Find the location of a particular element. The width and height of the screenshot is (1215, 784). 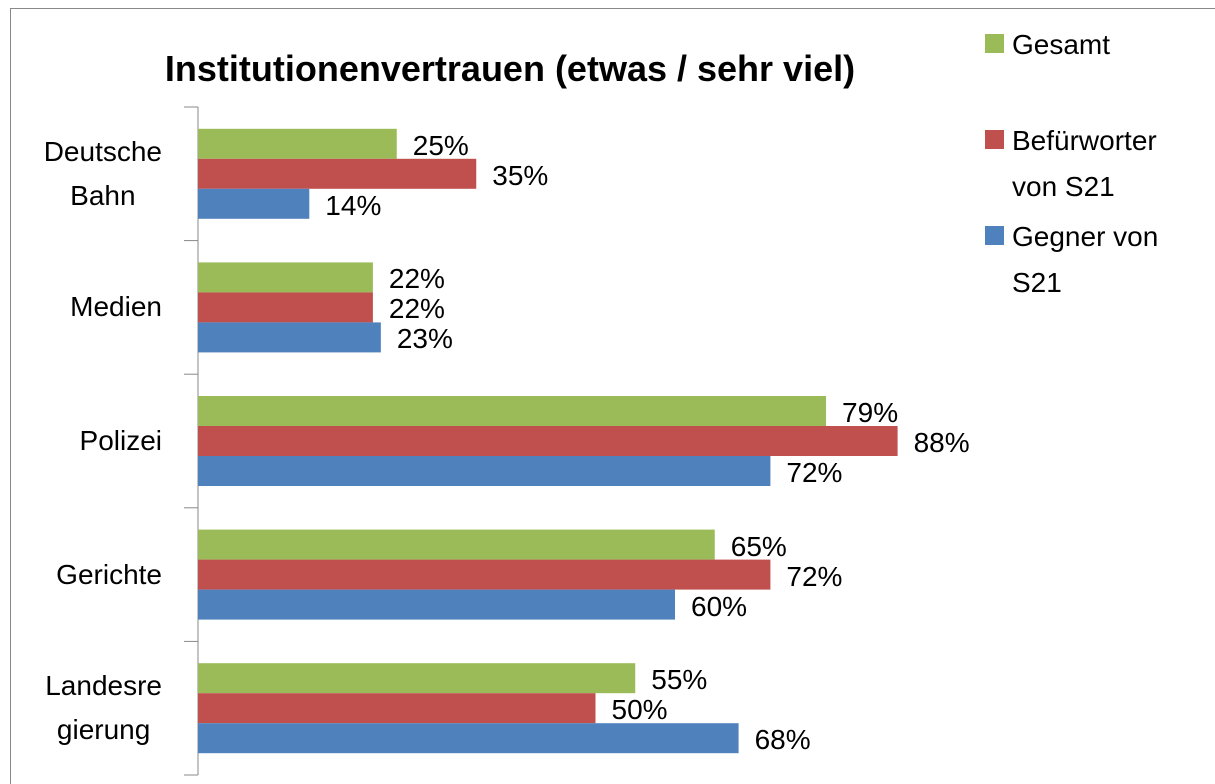

value-label: 50% is located at coordinates (639, 710).